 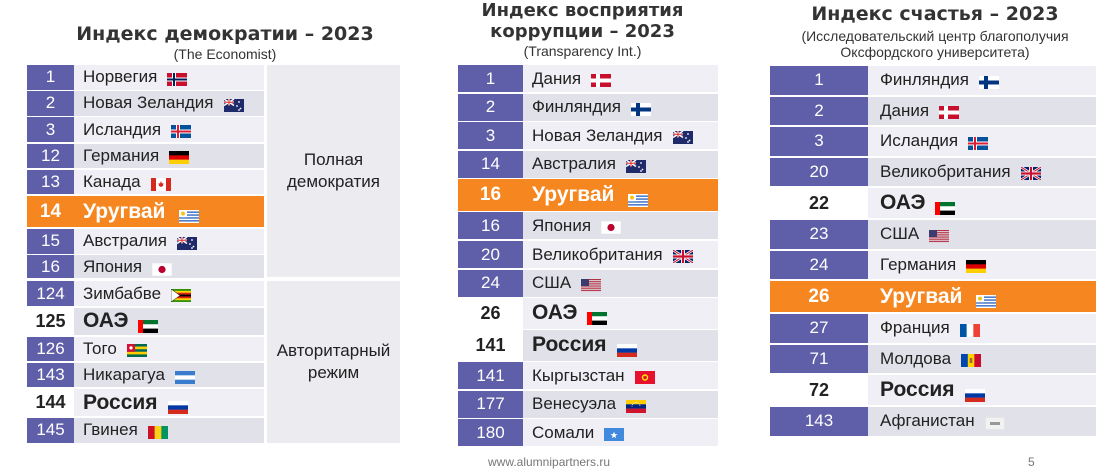 I want to click on country-name: Гвинея, so click(x=110, y=430).